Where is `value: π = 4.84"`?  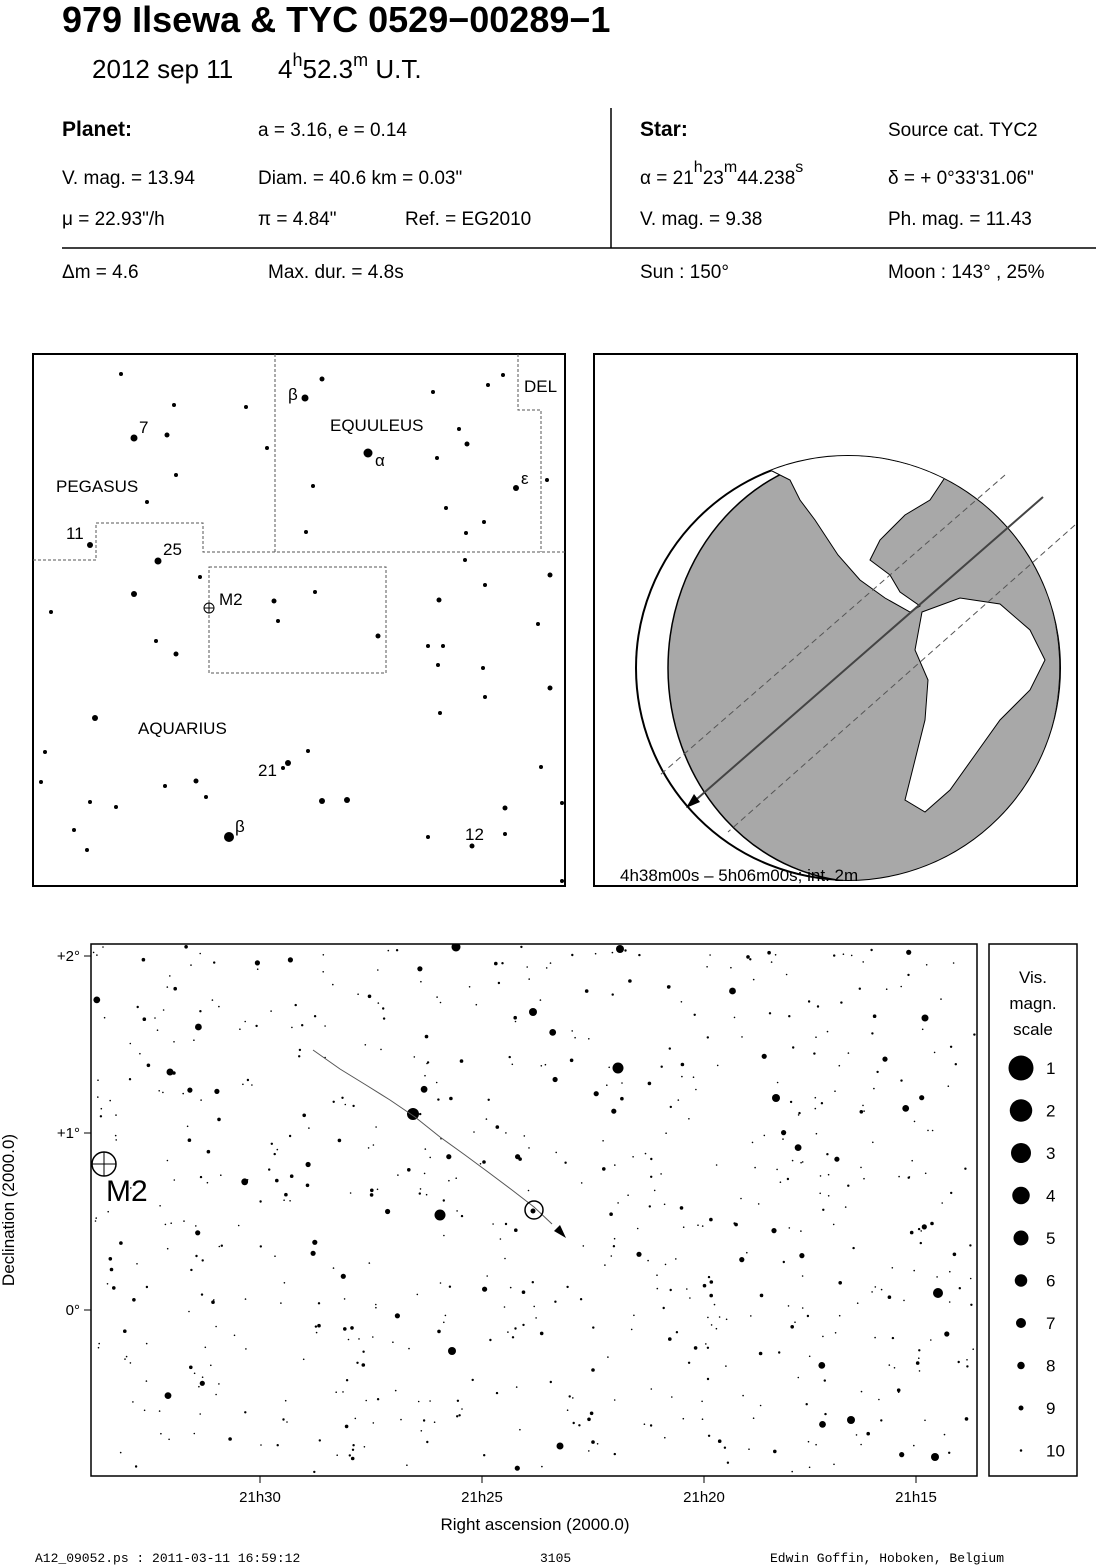 value: π = 4.84" is located at coordinates (297, 219).